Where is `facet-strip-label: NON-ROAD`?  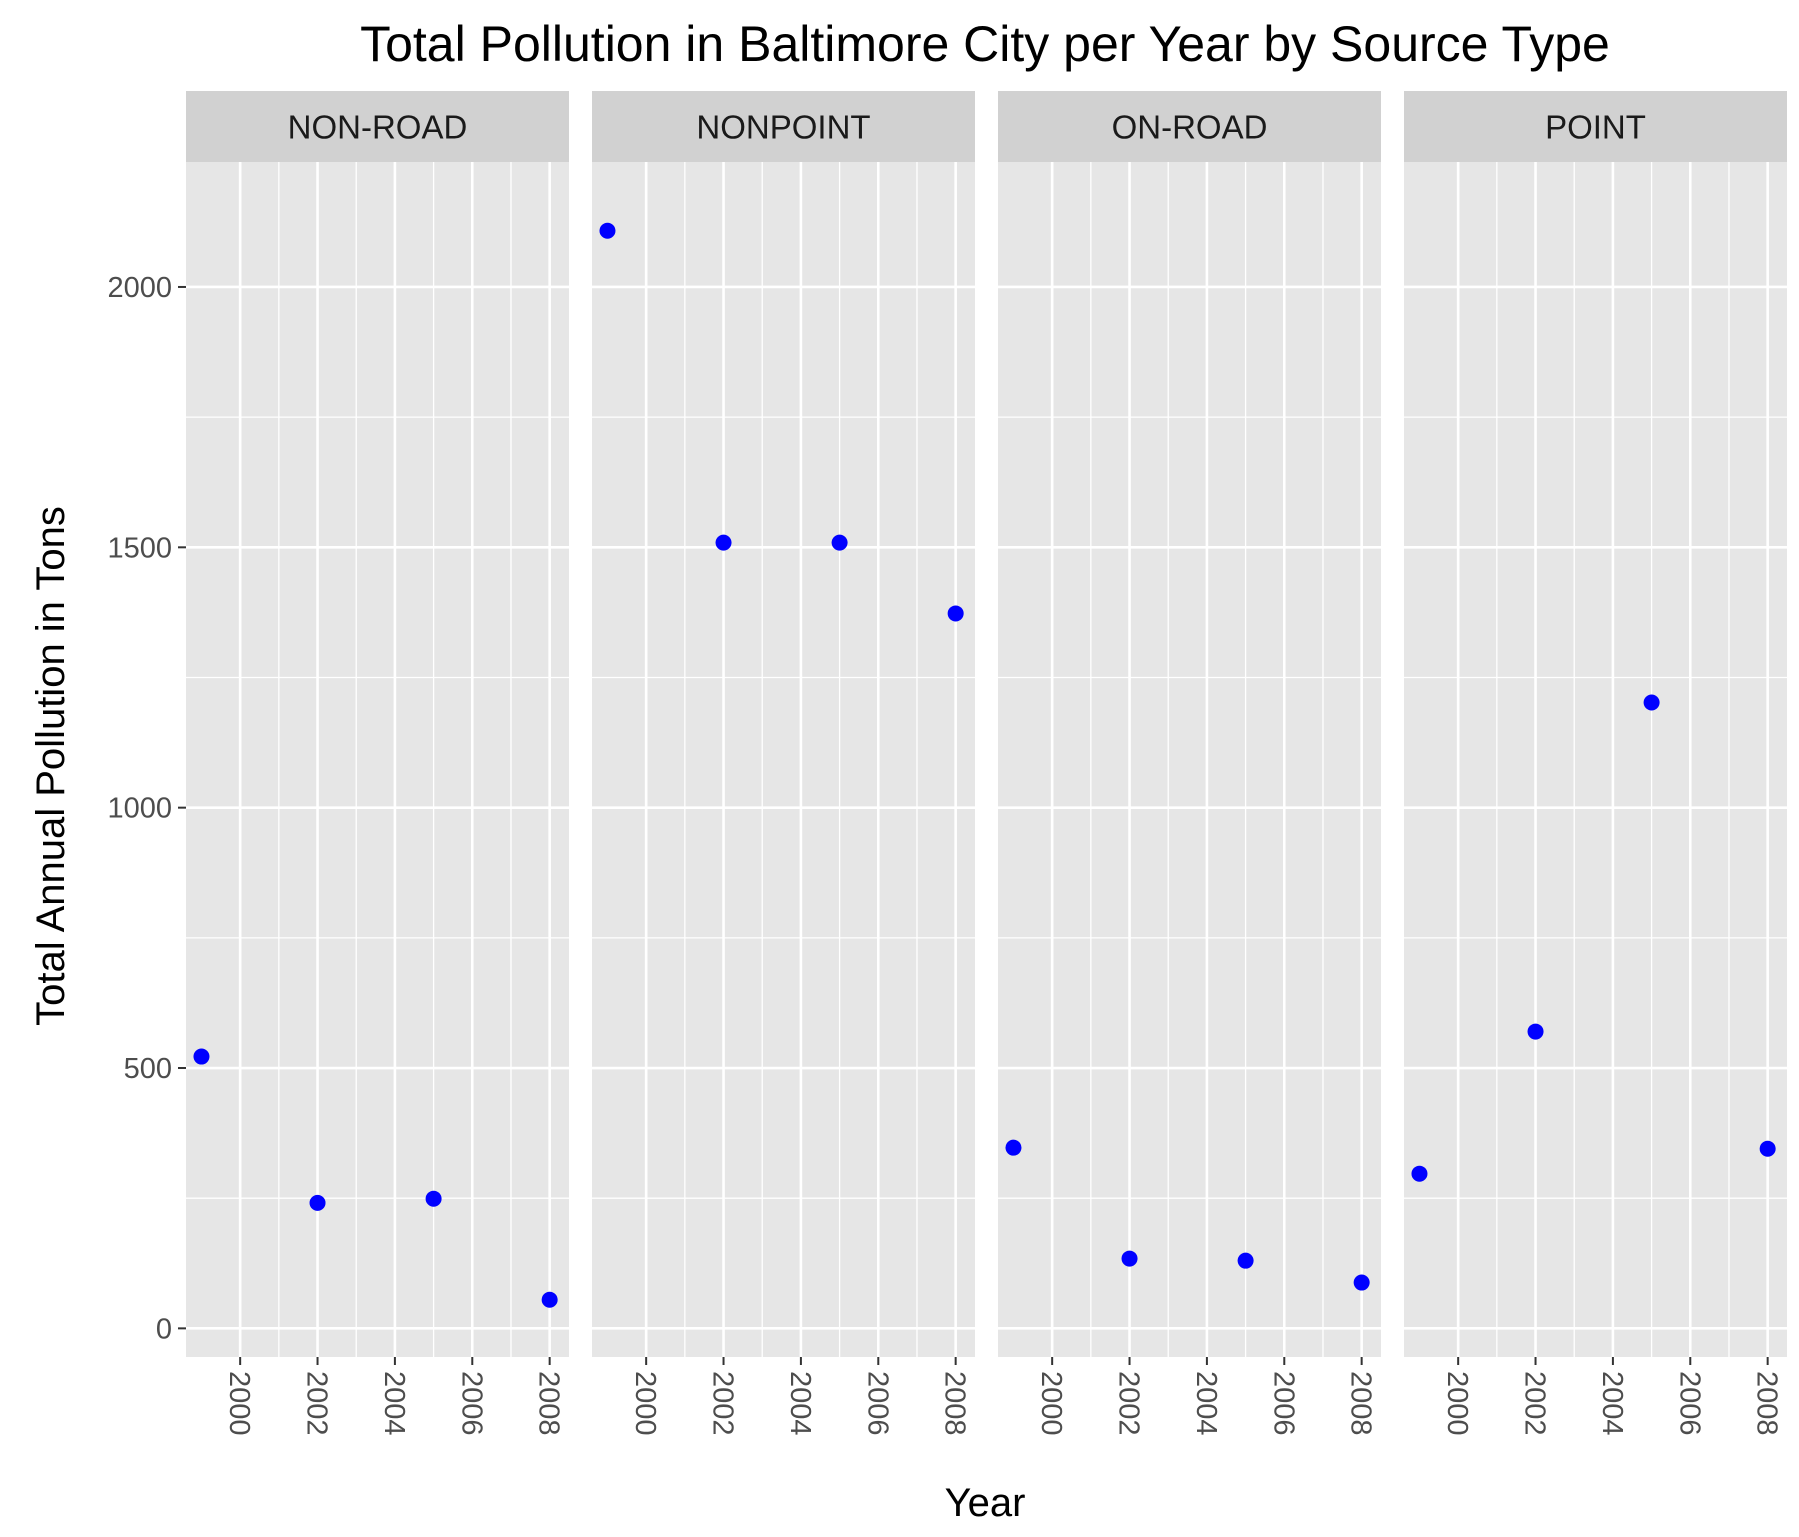
facet-strip-label: NON-ROAD is located at coordinates (378, 127).